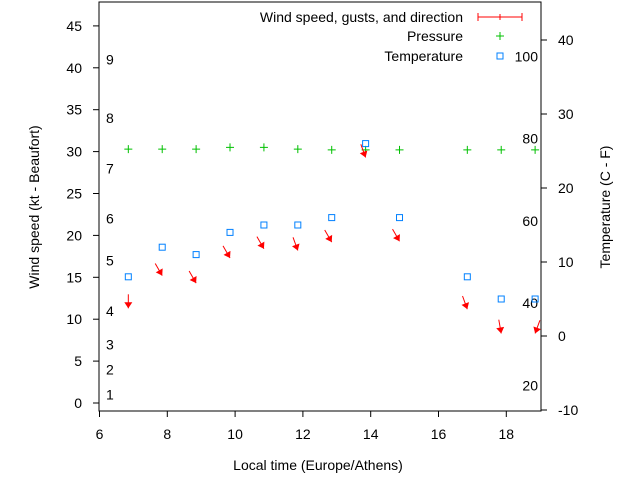 The height and width of the screenshot is (485, 640). I want to click on x-tick-label: 16, so click(439, 434).